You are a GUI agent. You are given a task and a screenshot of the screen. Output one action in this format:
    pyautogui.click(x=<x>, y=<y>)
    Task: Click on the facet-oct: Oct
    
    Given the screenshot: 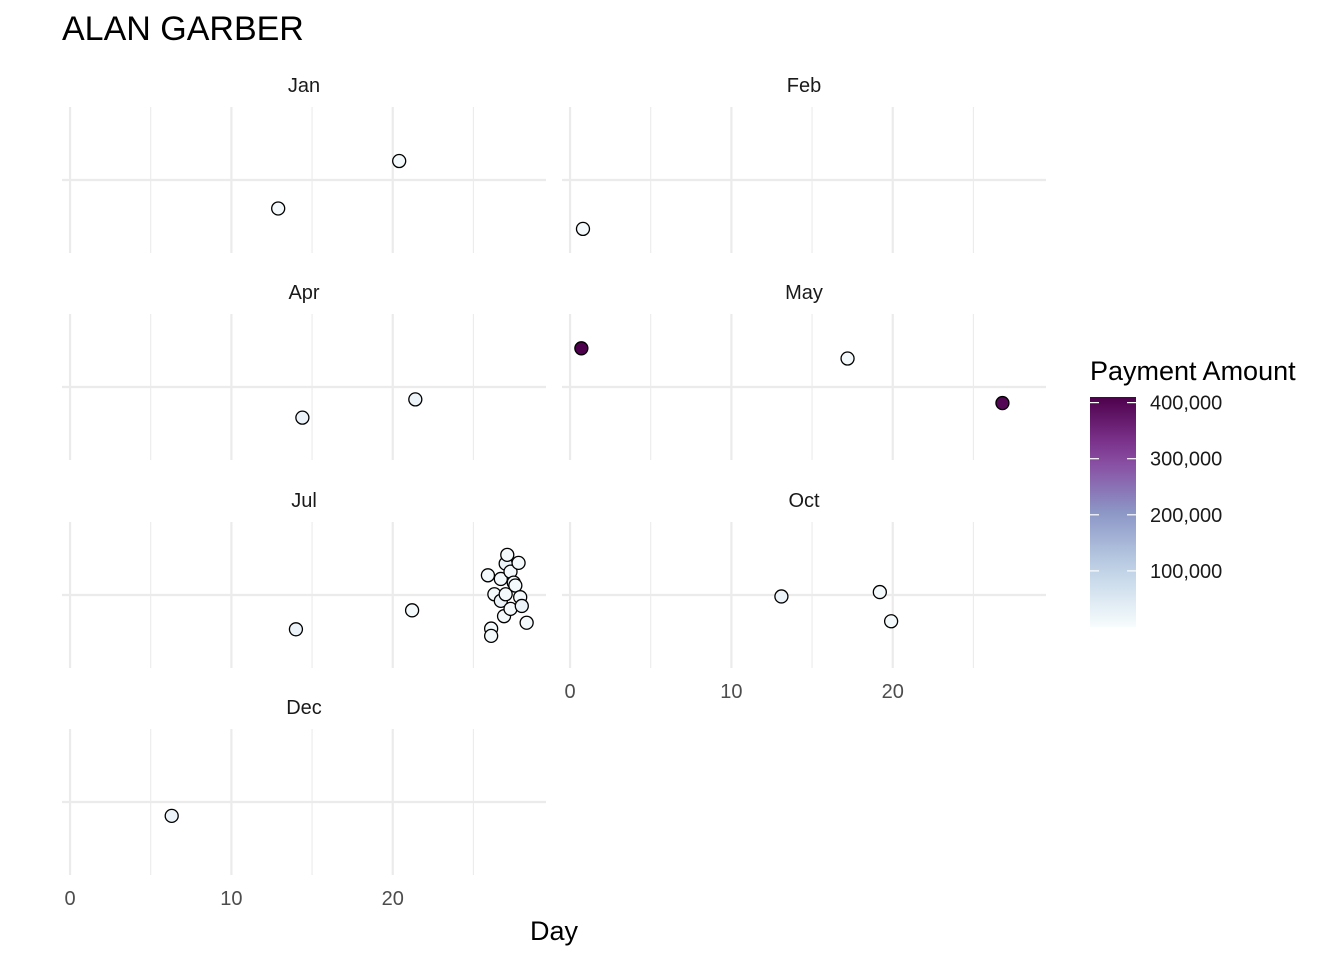 What is the action you would take?
    pyautogui.click(x=804, y=579)
    